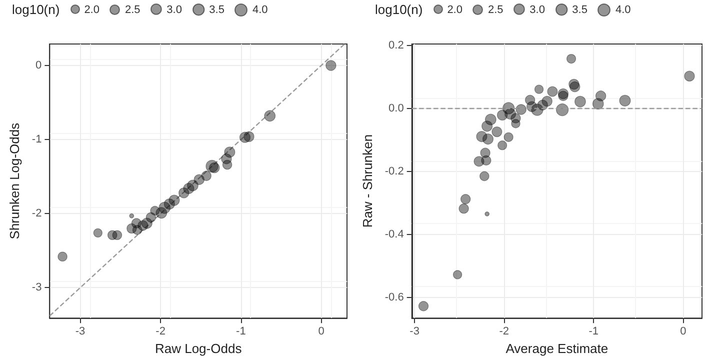  I want to click on y-tick-label: 0, so click(39, 65).